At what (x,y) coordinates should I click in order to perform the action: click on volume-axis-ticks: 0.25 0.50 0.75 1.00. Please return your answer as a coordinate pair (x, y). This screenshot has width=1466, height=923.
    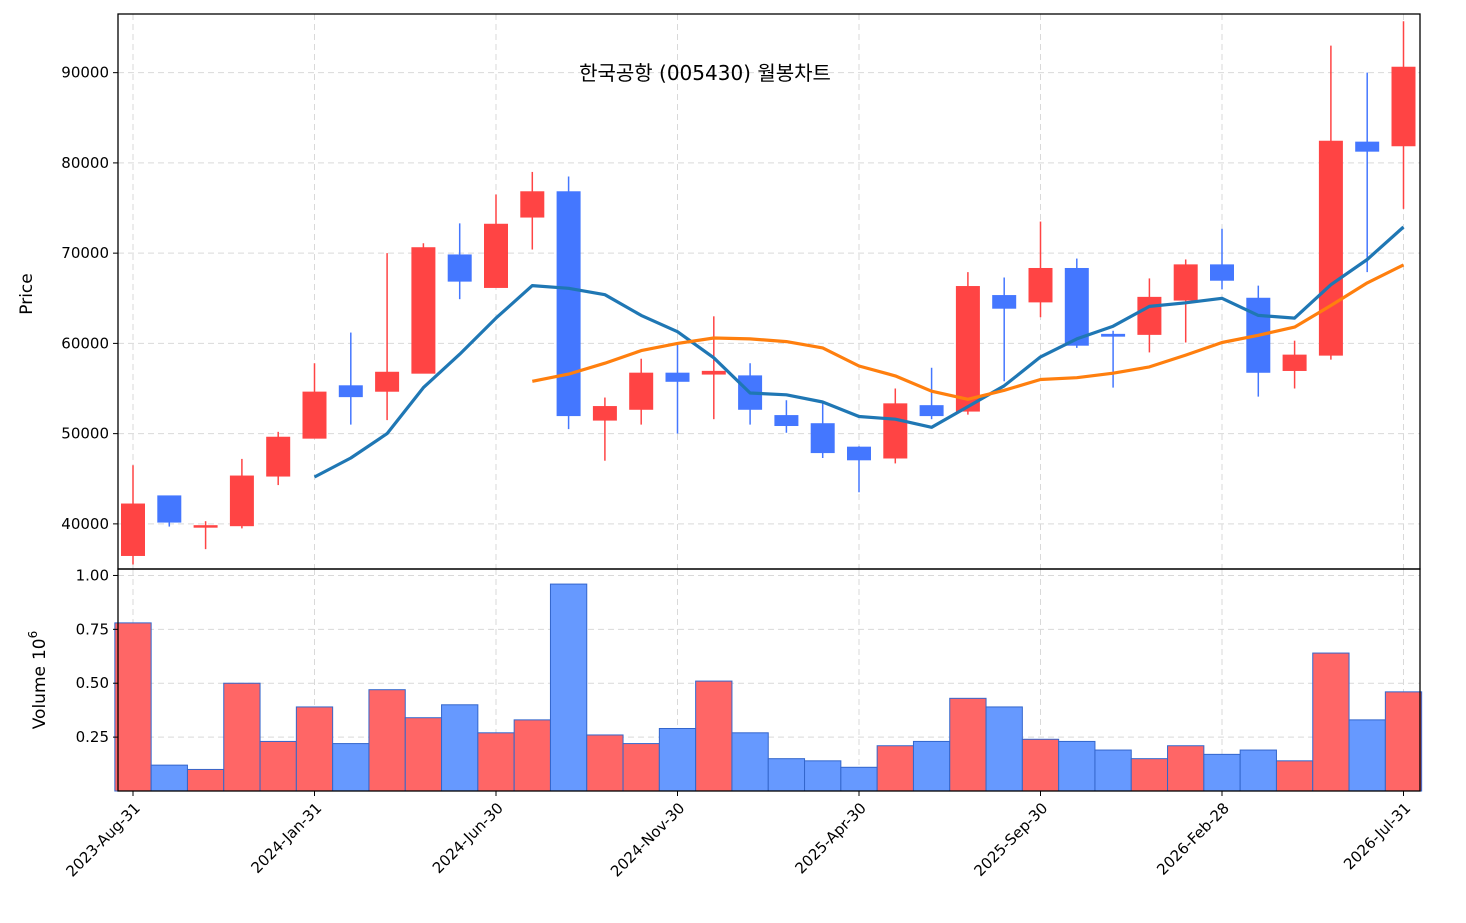
    Looking at the image, I should click on (97, 656).